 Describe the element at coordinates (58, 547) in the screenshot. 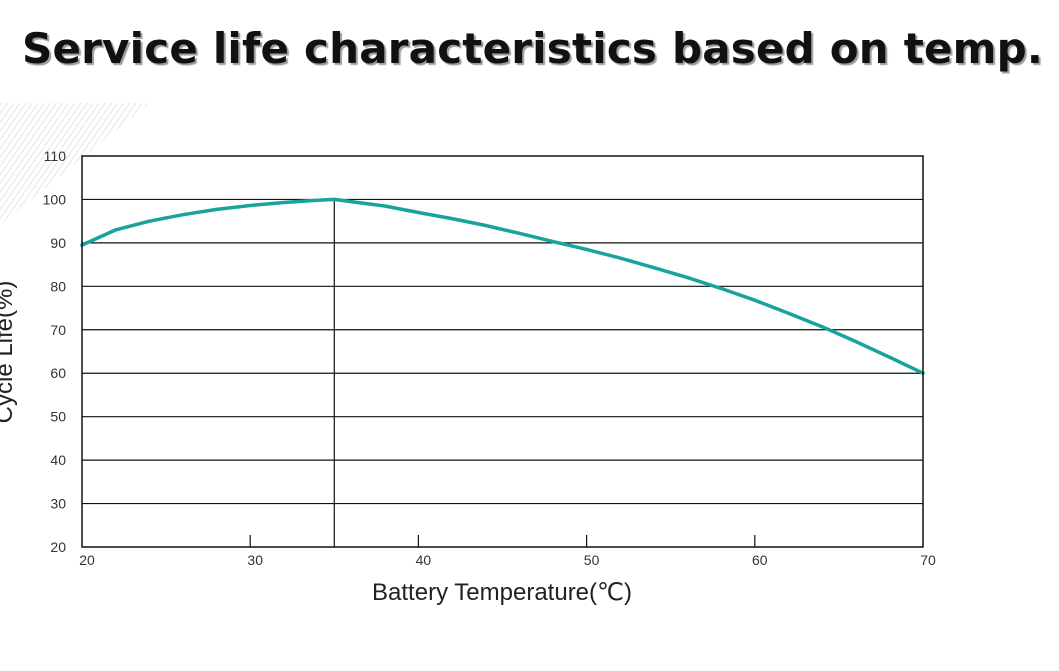

I see `y-tick-label: 20` at that location.